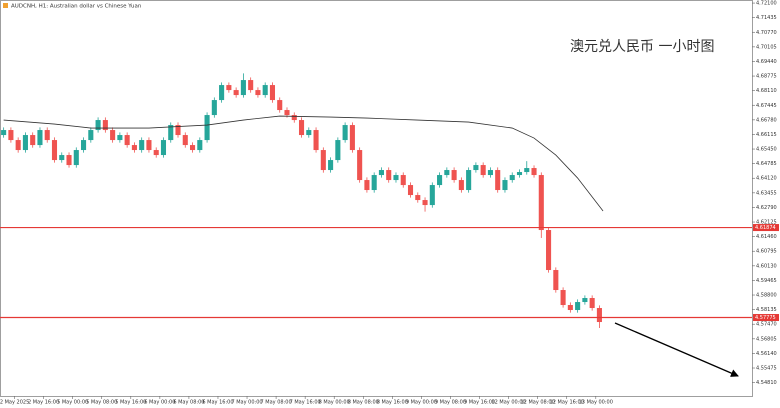 This screenshot has width=780, height=408. I want to click on y-tick-label: 4.54810, so click(766, 383).